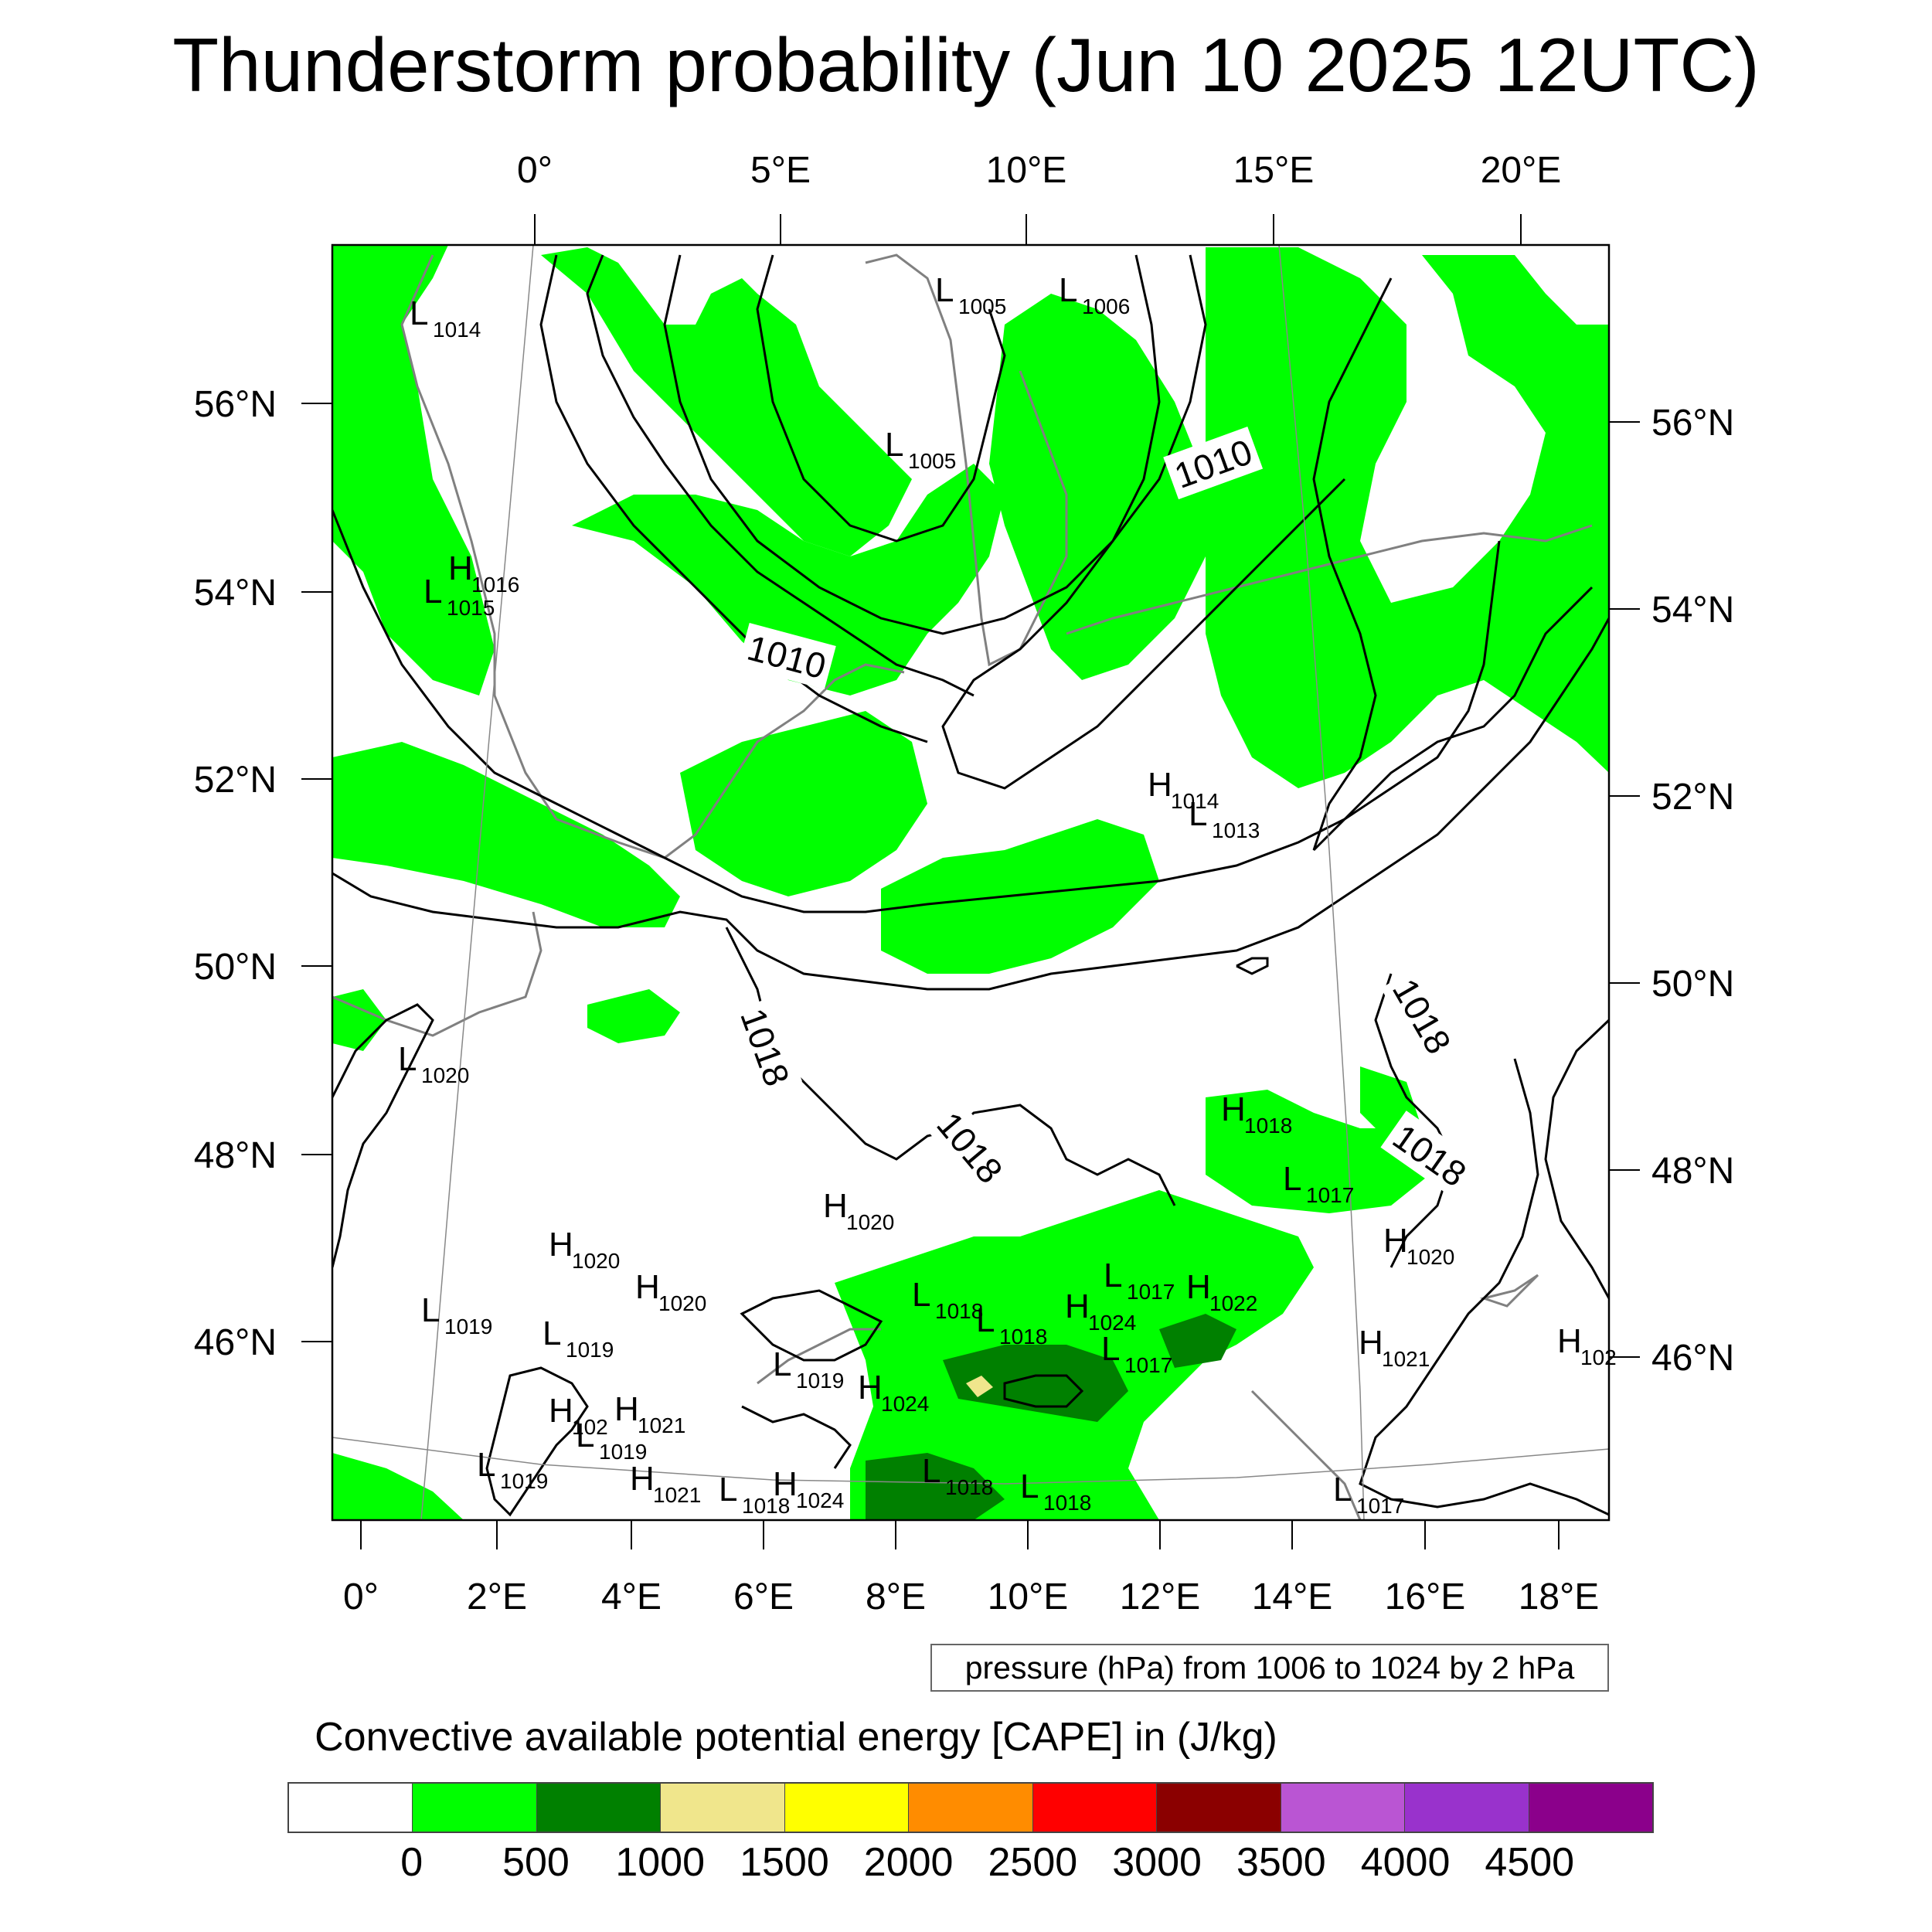  What do you see at coordinates (1161, 1597) in the screenshot?
I see `bottom-axis-label: 12°E` at bounding box center [1161, 1597].